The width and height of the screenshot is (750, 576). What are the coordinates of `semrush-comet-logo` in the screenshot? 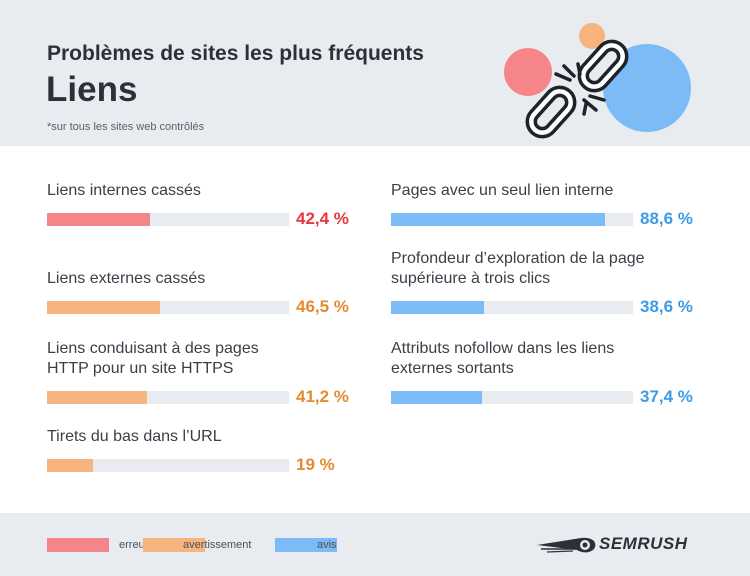 It's located at (566, 545).